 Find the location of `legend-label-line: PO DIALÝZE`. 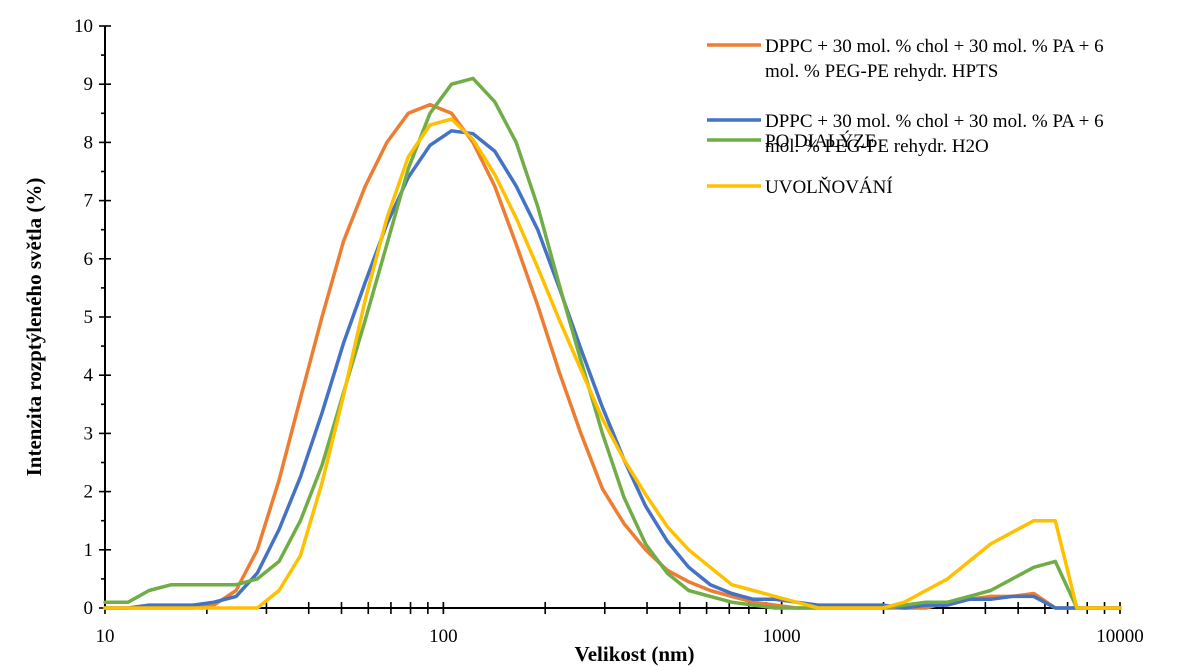

legend-label-line: PO DIALÝZE is located at coordinates (820, 141).